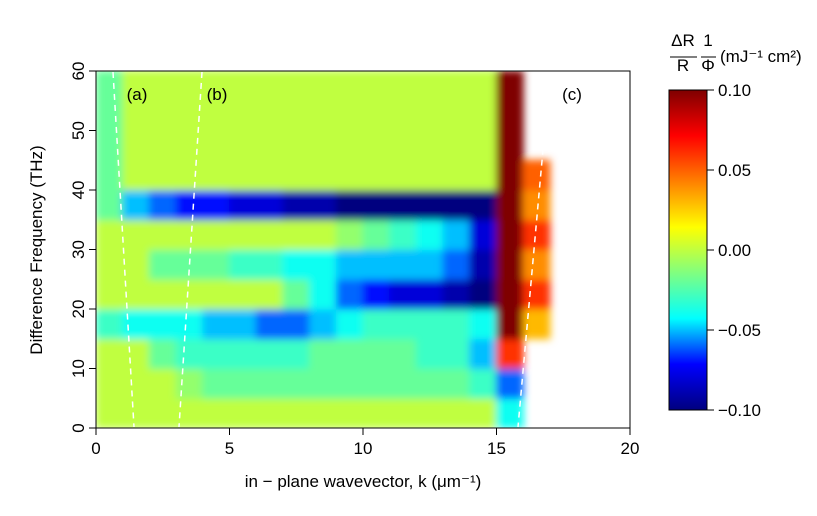  Describe the element at coordinates (734, 170) in the screenshot. I see `colorbar-tick-label: 0.05` at that location.